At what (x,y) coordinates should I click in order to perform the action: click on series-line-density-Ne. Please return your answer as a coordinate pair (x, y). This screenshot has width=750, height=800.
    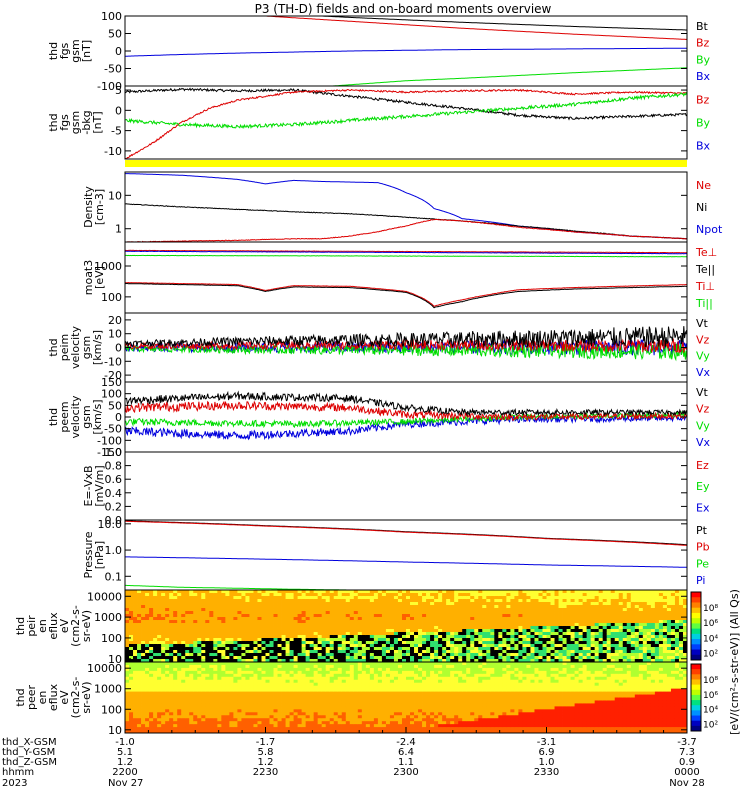
    Looking at the image, I should click on (406, 230).